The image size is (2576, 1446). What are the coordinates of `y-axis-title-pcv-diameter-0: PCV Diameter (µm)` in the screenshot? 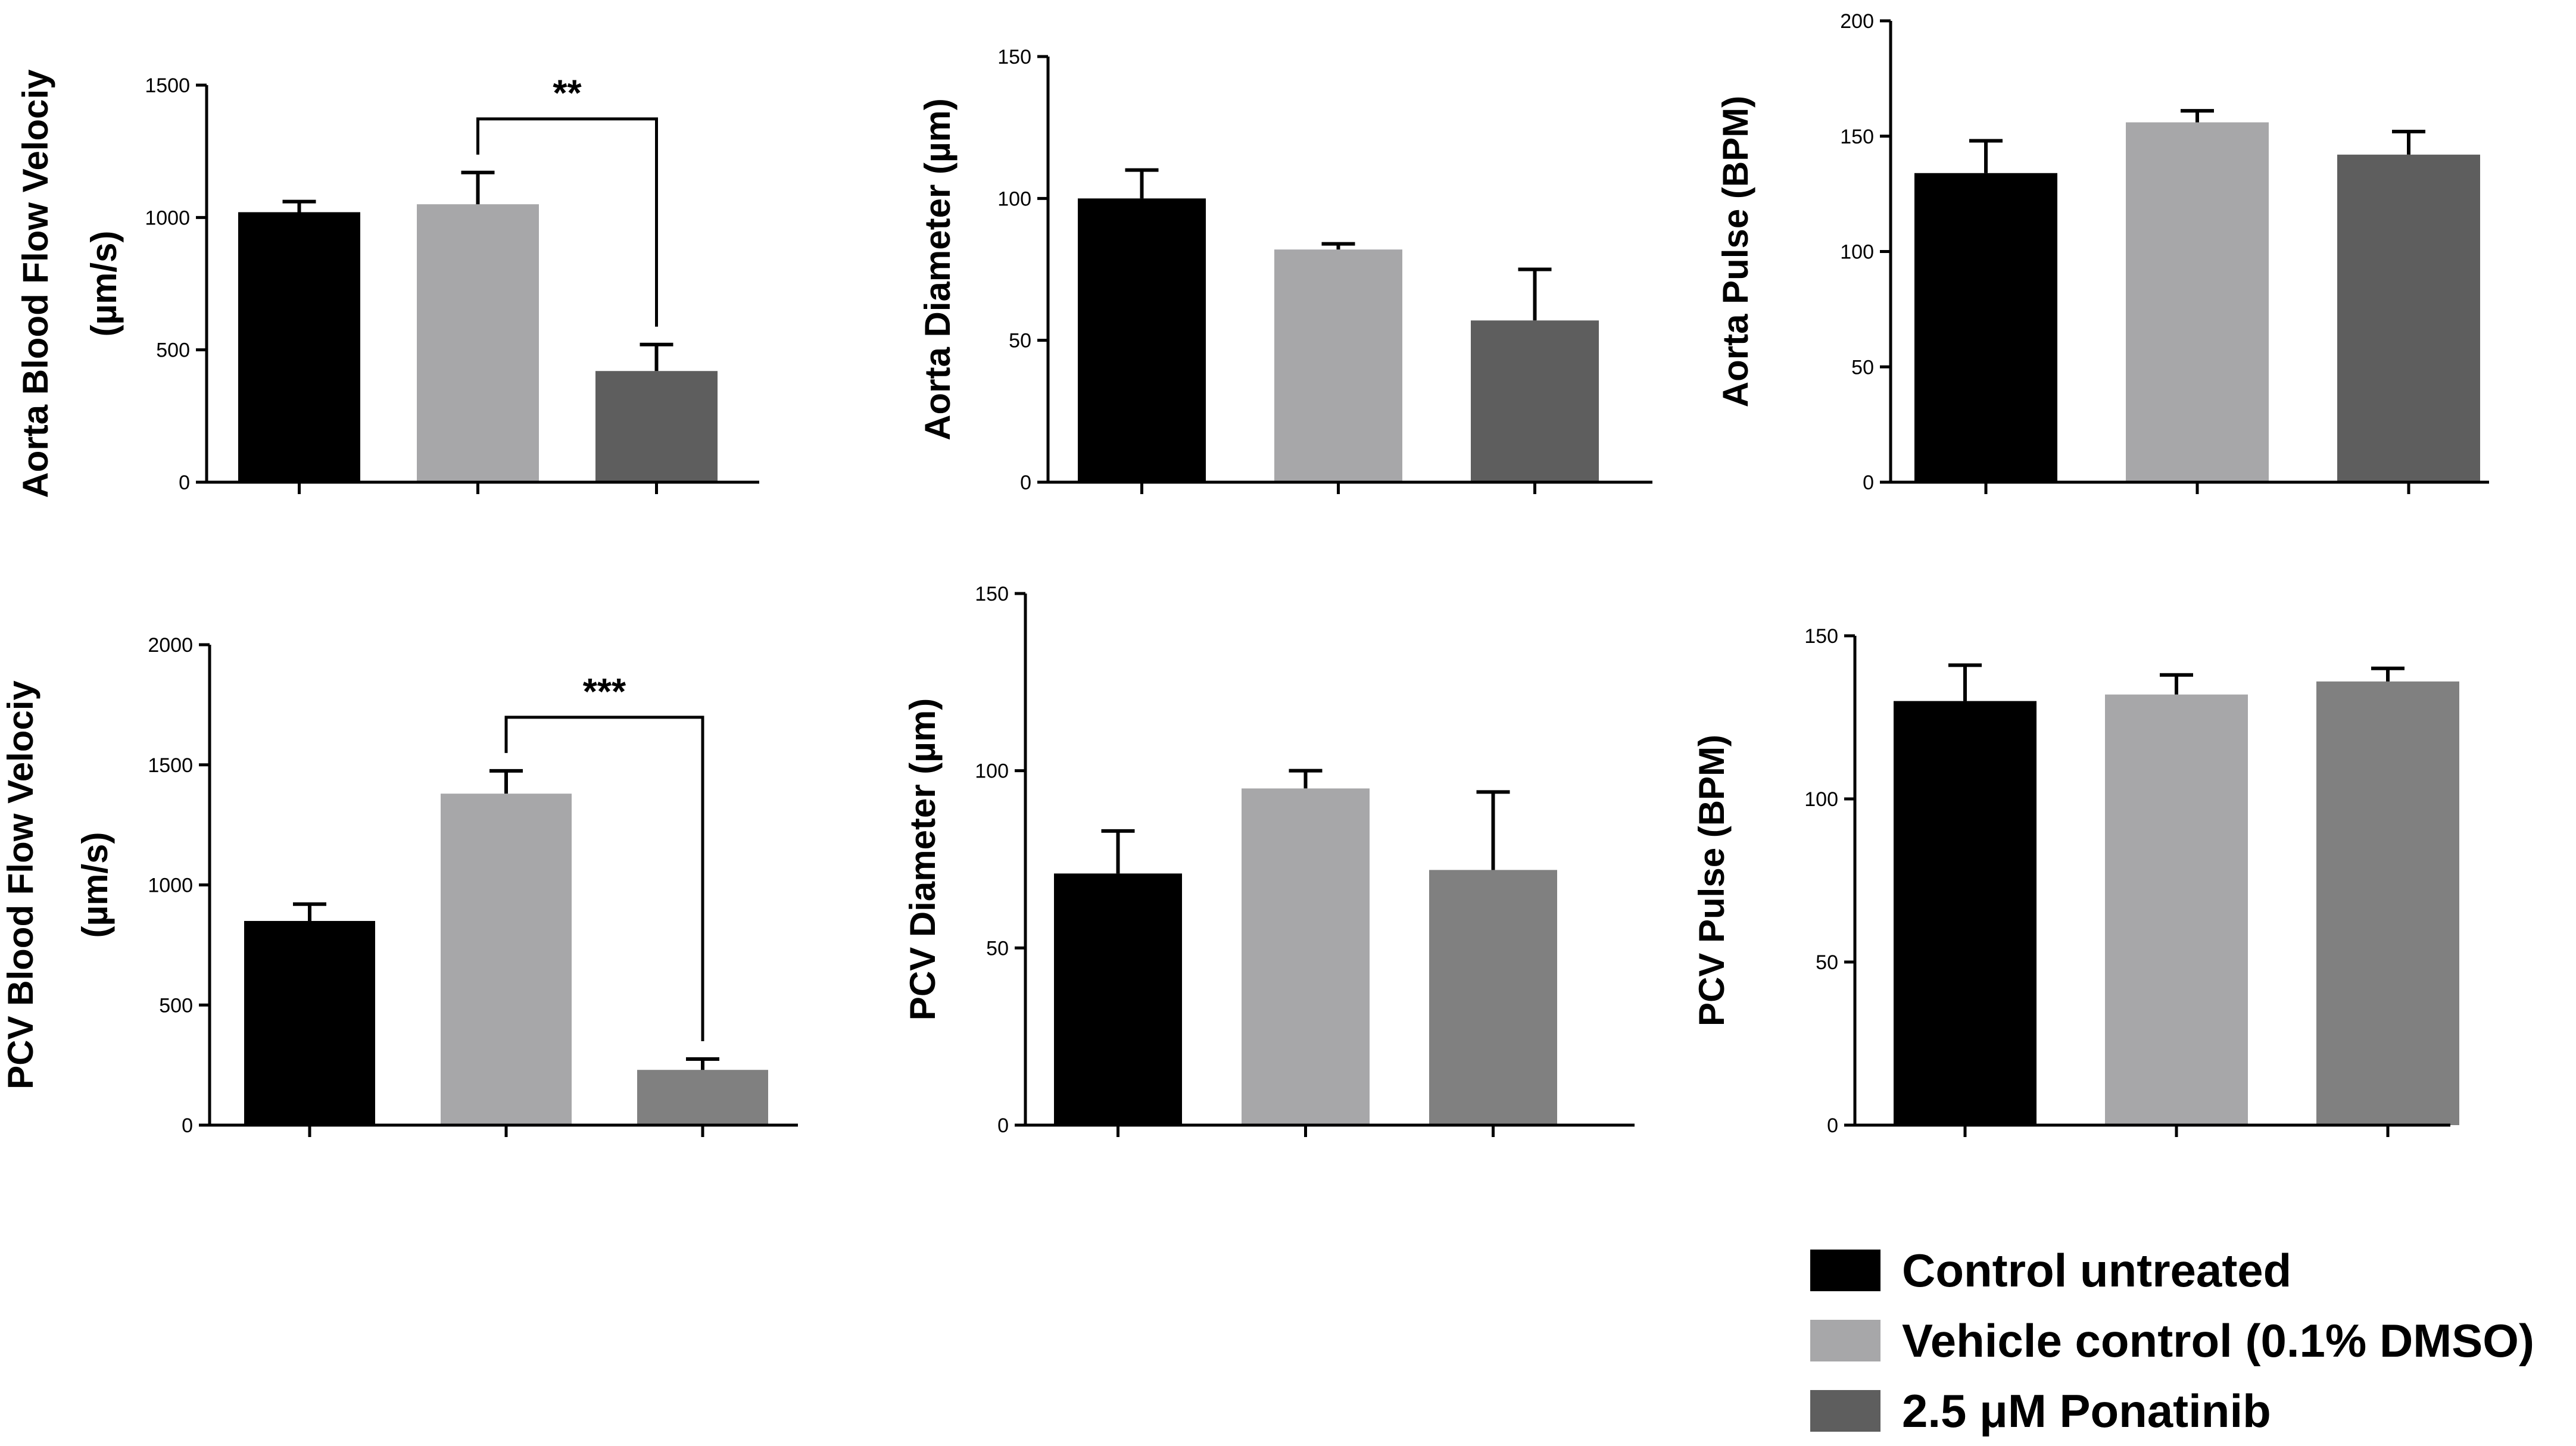 It's located at (923, 859).